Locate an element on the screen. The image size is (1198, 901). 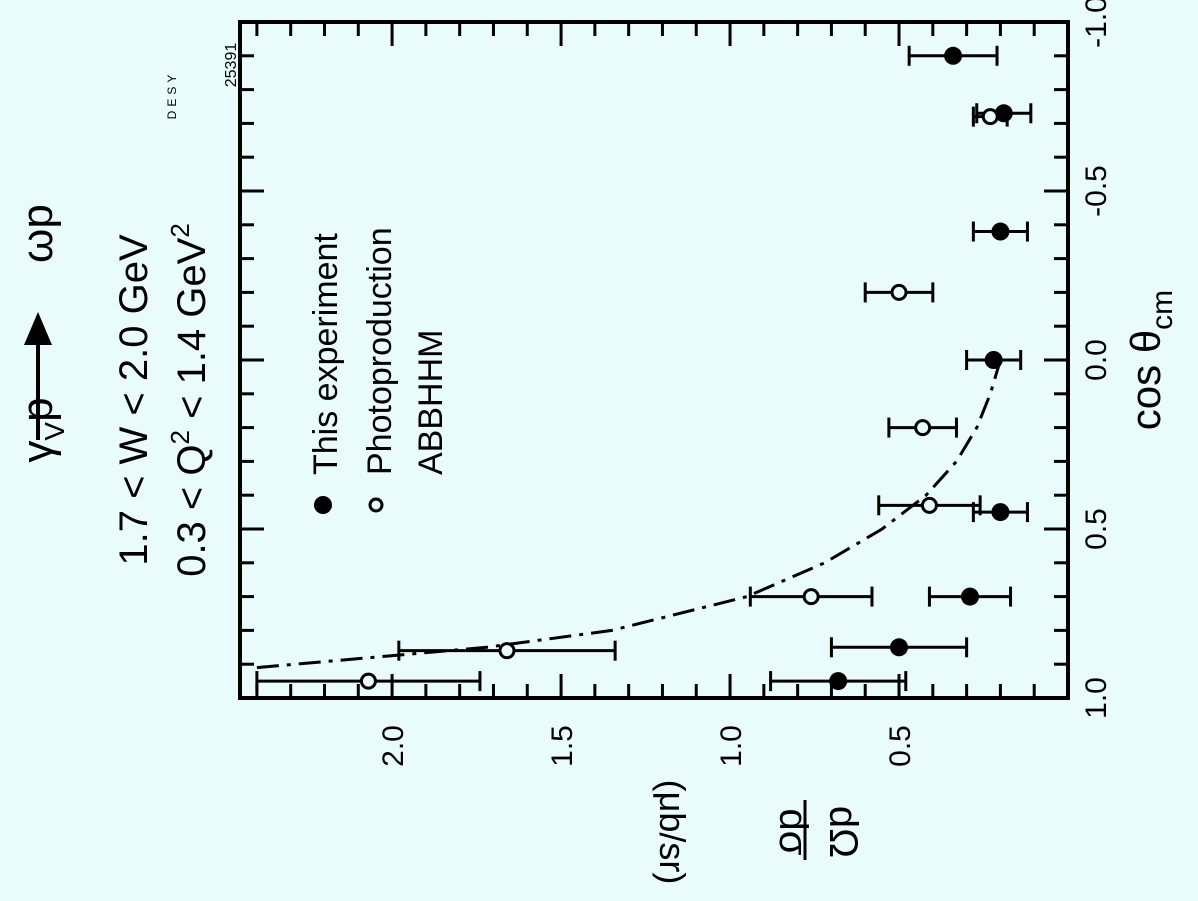
q2-range: 0.3 < Q2 < 1.4 GeV2 is located at coordinates (189, 400).